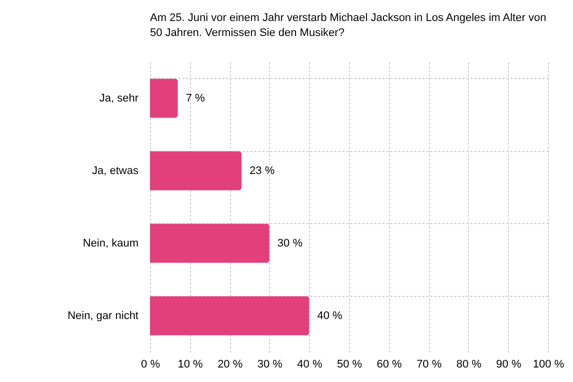 The width and height of the screenshot is (573, 382). I want to click on y-tick-label: Ja, etwas, so click(115, 170).